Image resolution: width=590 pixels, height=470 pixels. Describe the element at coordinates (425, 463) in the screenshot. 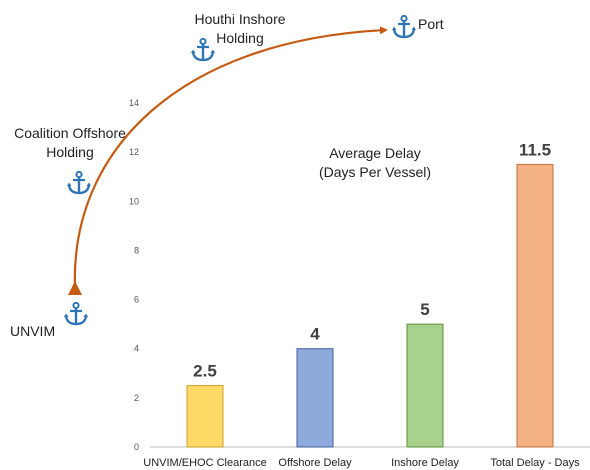

I see `x-tick-label: Inshore Delay` at that location.